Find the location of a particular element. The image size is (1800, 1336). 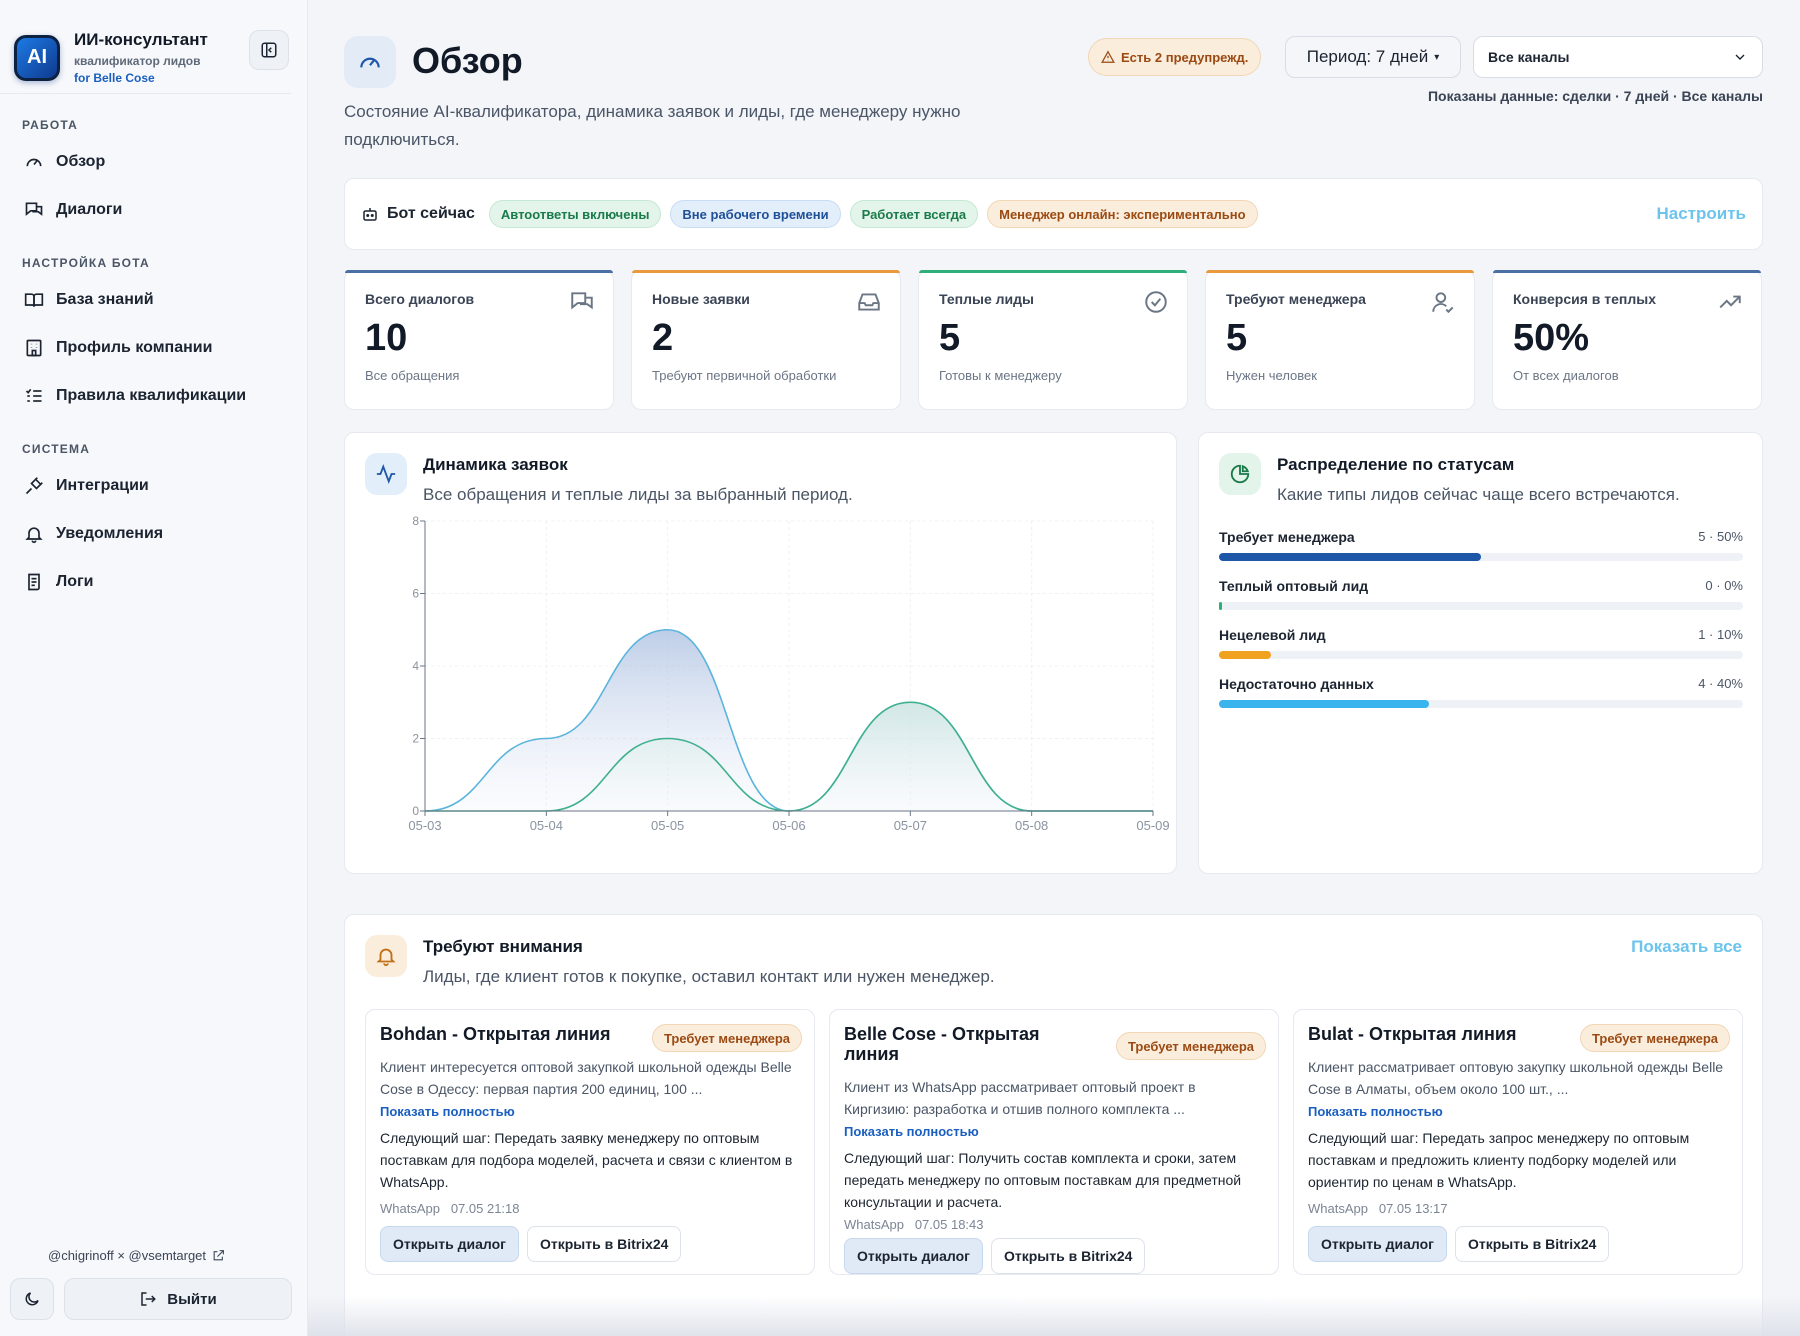

sidebar-item-overview: Обзор is located at coordinates (153, 162).